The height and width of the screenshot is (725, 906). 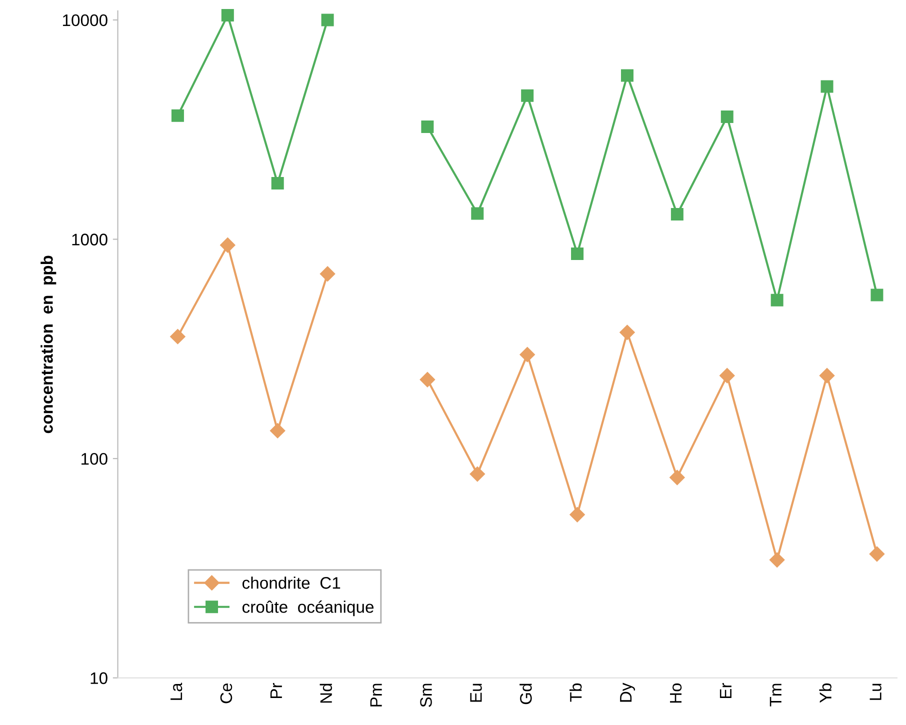 What do you see at coordinates (308, 608) in the screenshot?
I see `legend-label: croûte océanique` at bounding box center [308, 608].